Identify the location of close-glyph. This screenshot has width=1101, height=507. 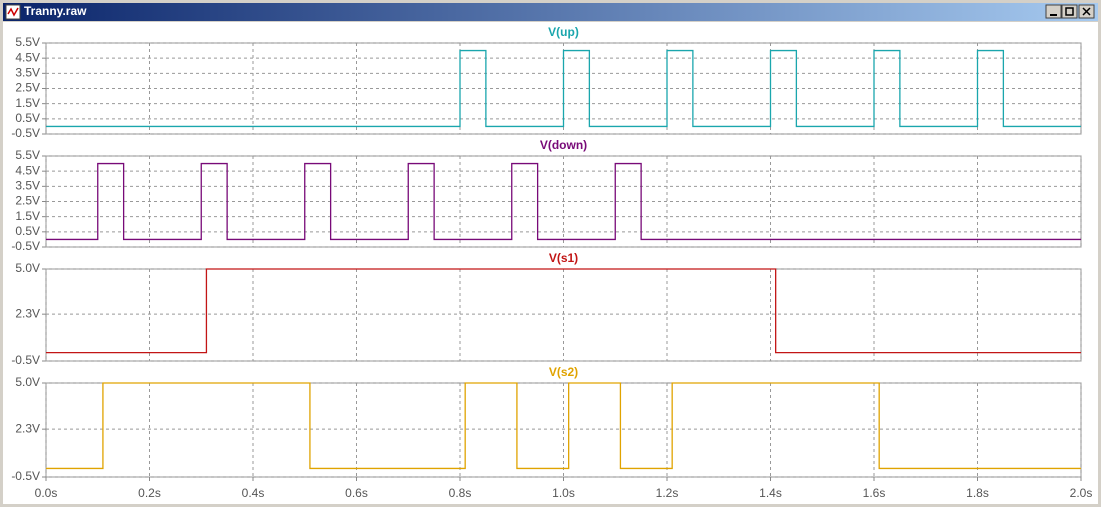
(1086, 11).